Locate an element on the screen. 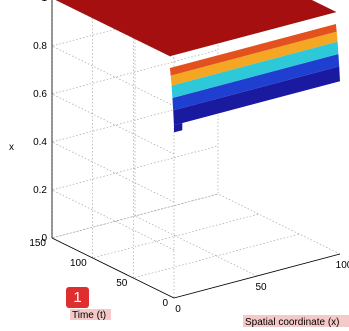 Image resolution: width=349 pixels, height=331 pixels. t-axis-label-highlight is located at coordinates (90, 314).